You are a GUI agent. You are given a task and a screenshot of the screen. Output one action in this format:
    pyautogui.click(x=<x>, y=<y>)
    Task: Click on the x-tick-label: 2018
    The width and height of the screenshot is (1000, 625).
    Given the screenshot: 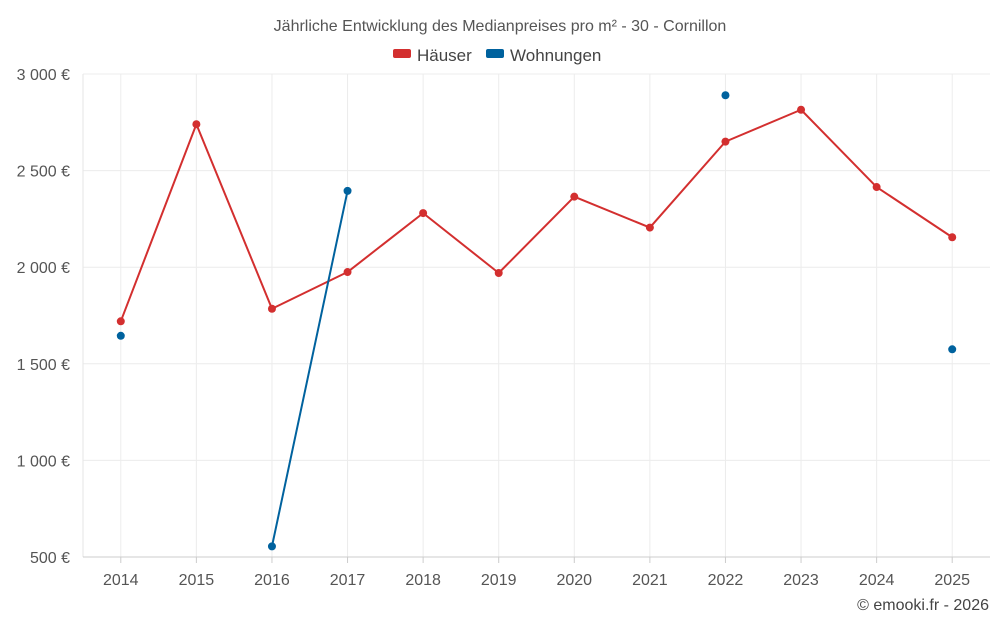 What is the action you would take?
    pyautogui.click(x=423, y=580)
    